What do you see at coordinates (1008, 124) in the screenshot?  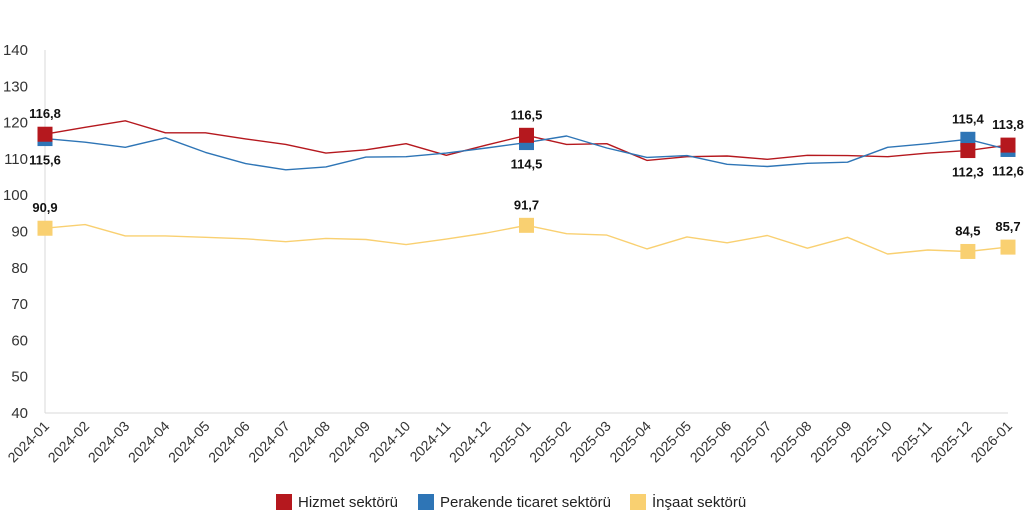 I see `data-label: 113,8` at bounding box center [1008, 124].